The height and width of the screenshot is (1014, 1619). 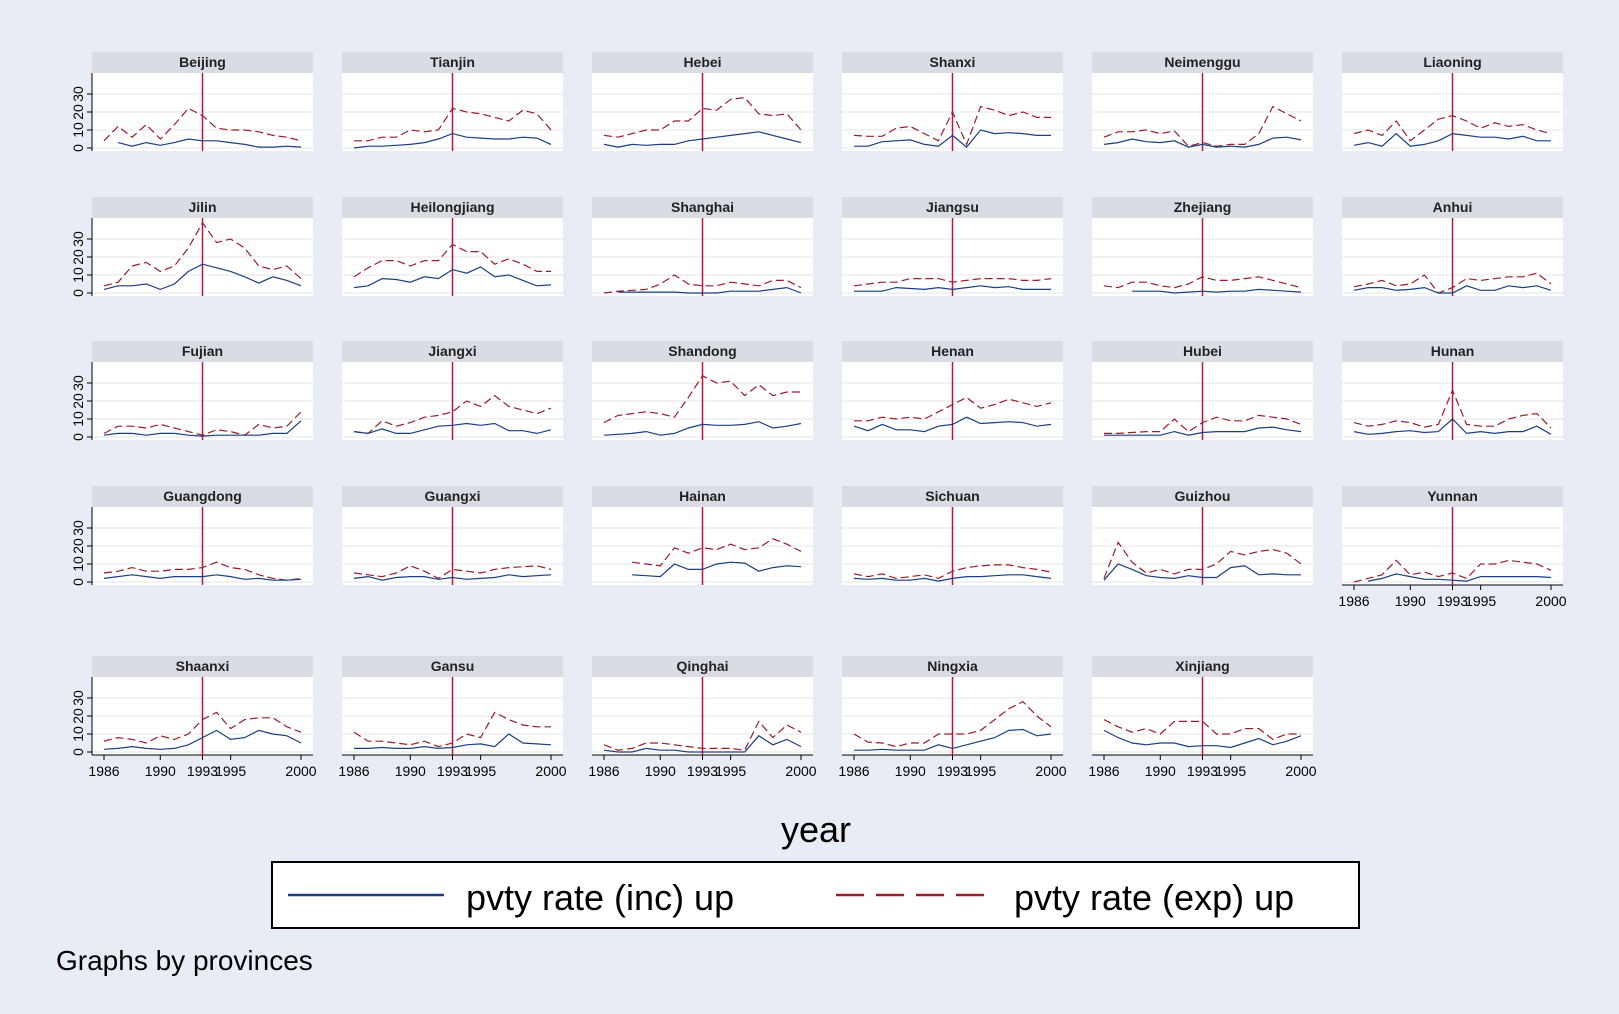 What do you see at coordinates (78, 275) in the screenshot?
I see `y-tick-label: 10` at bounding box center [78, 275].